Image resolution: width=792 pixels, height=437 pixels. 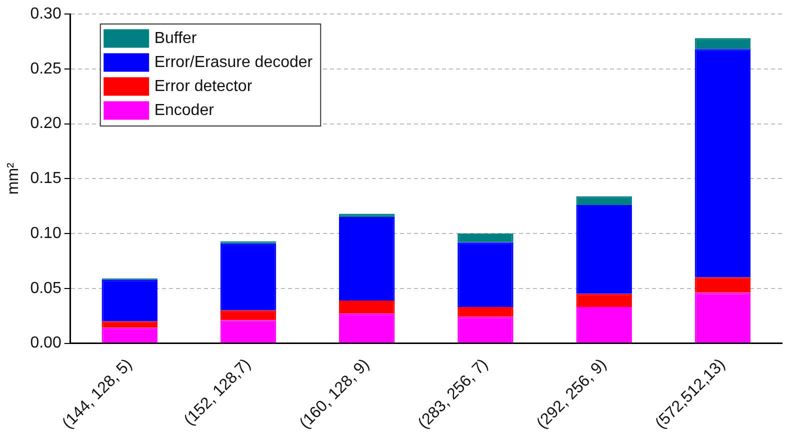 What do you see at coordinates (46, 13) in the screenshot?
I see `y-tick-label: 0.30` at bounding box center [46, 13].